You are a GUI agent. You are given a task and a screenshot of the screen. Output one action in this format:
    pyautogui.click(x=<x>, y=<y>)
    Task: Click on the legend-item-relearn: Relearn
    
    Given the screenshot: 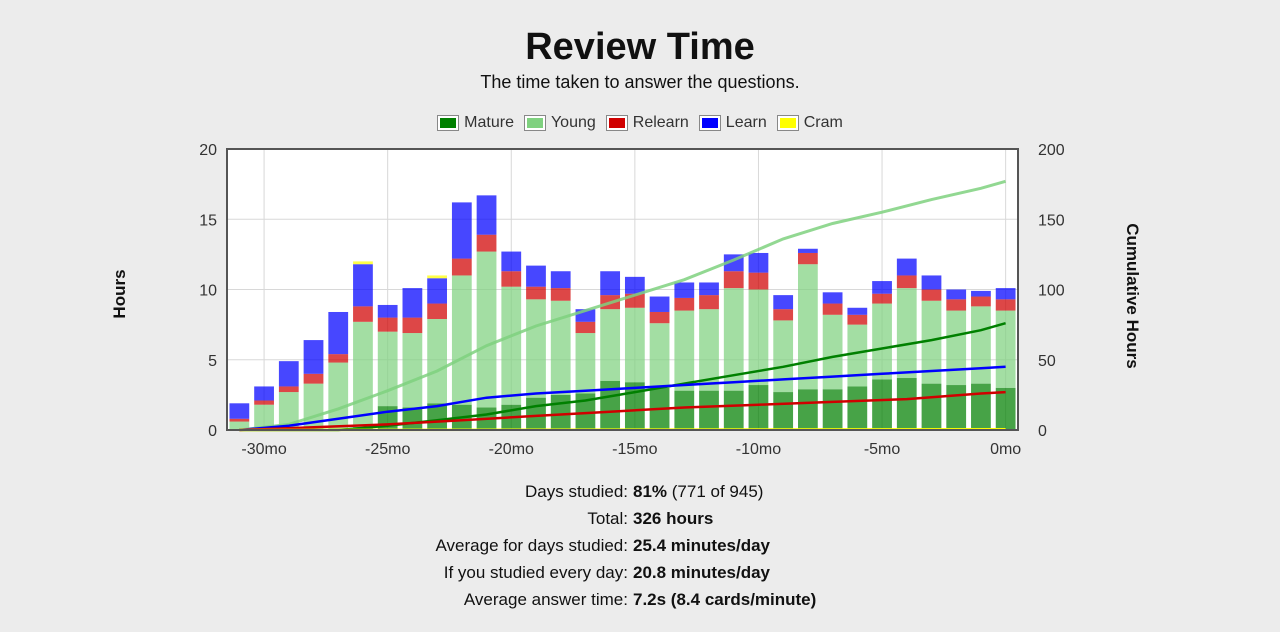 What is the action you would take?
    pyautogui.click(x=647, y=123)
    